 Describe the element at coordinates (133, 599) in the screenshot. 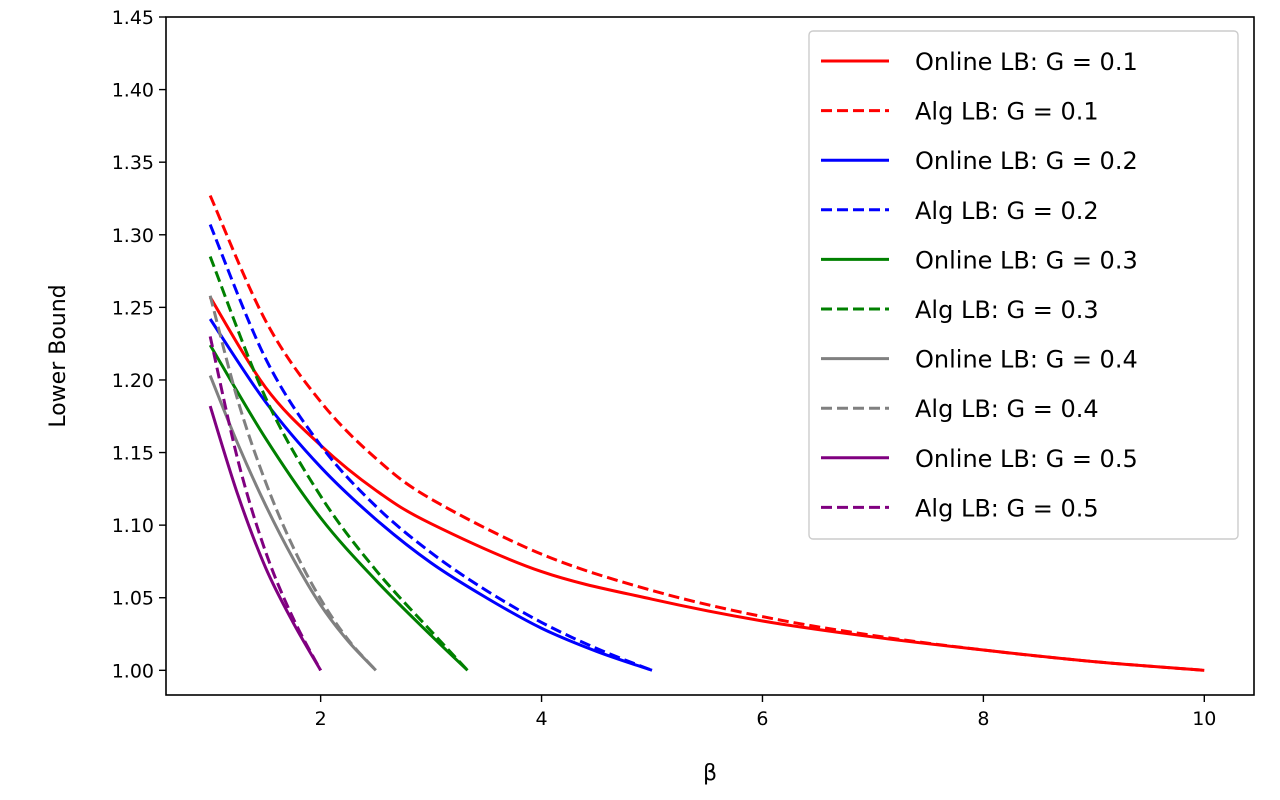

I see `y-tick-label: 1.05` at that location.